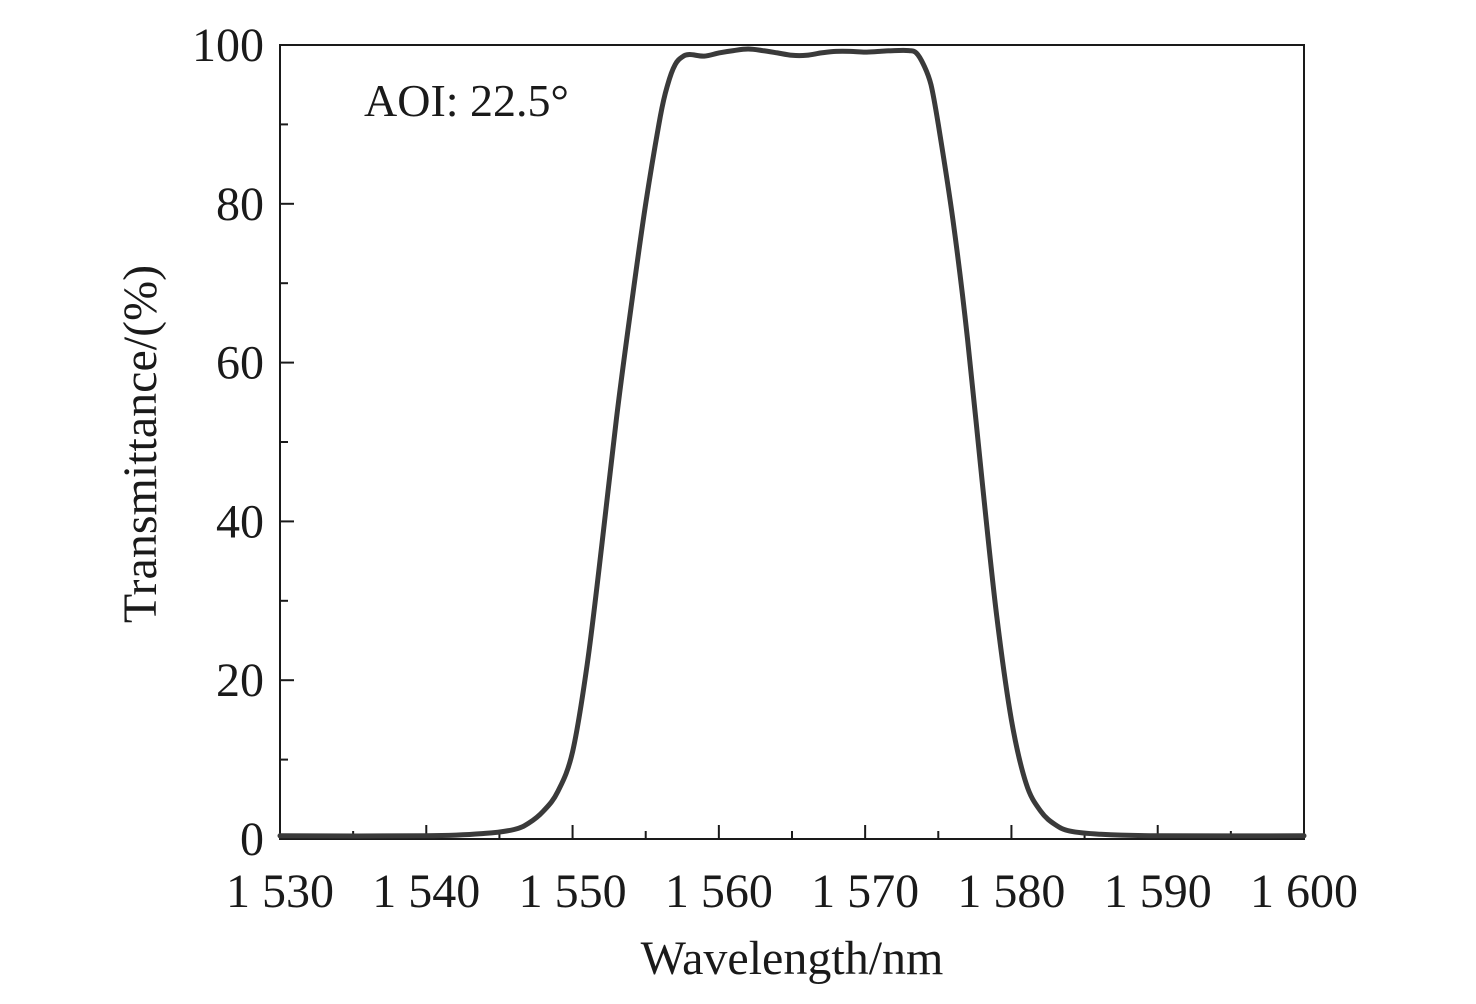  What do you see at coordinates (280, 891) in the screenshot?
I see `x-tick-label: 1 530` at bounding box center [280, 891].